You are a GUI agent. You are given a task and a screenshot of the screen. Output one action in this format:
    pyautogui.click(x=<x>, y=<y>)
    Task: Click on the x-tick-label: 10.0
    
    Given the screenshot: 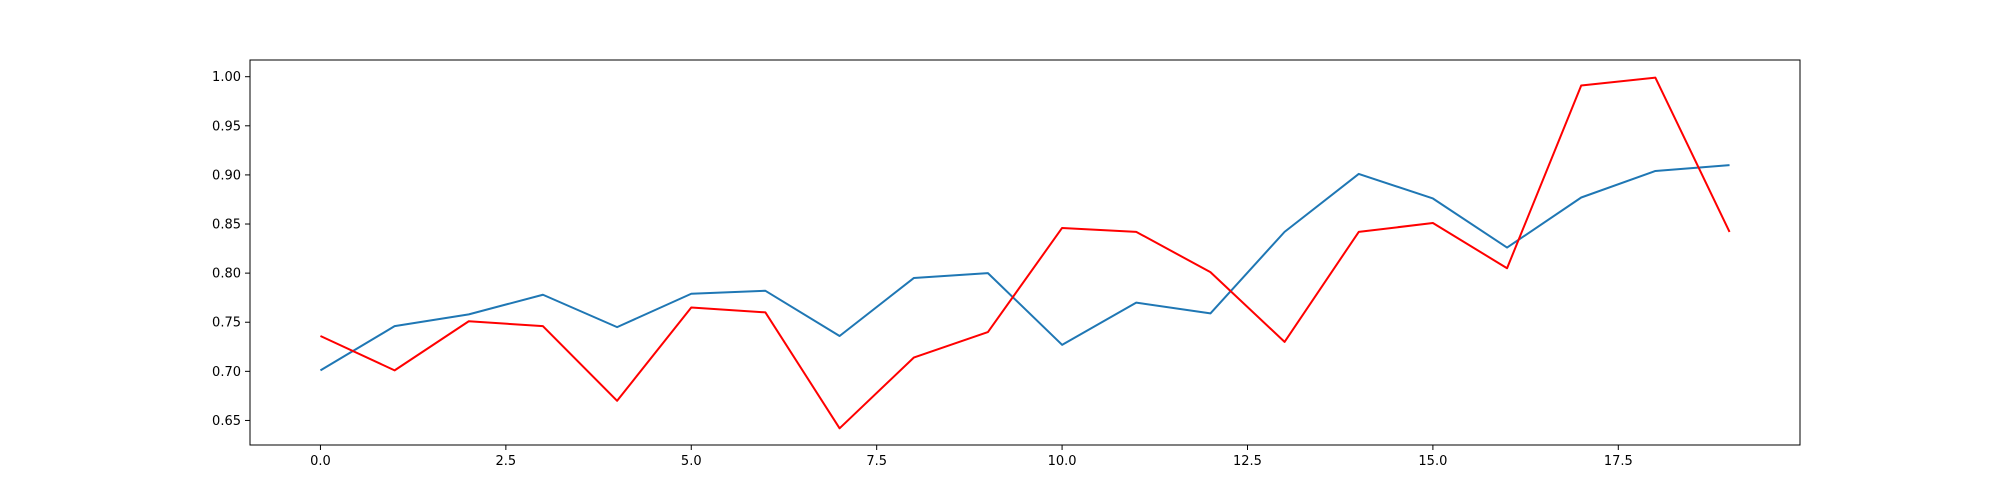 What is the action you would take?
    pyautogui.click(x=1062, y=461)
    